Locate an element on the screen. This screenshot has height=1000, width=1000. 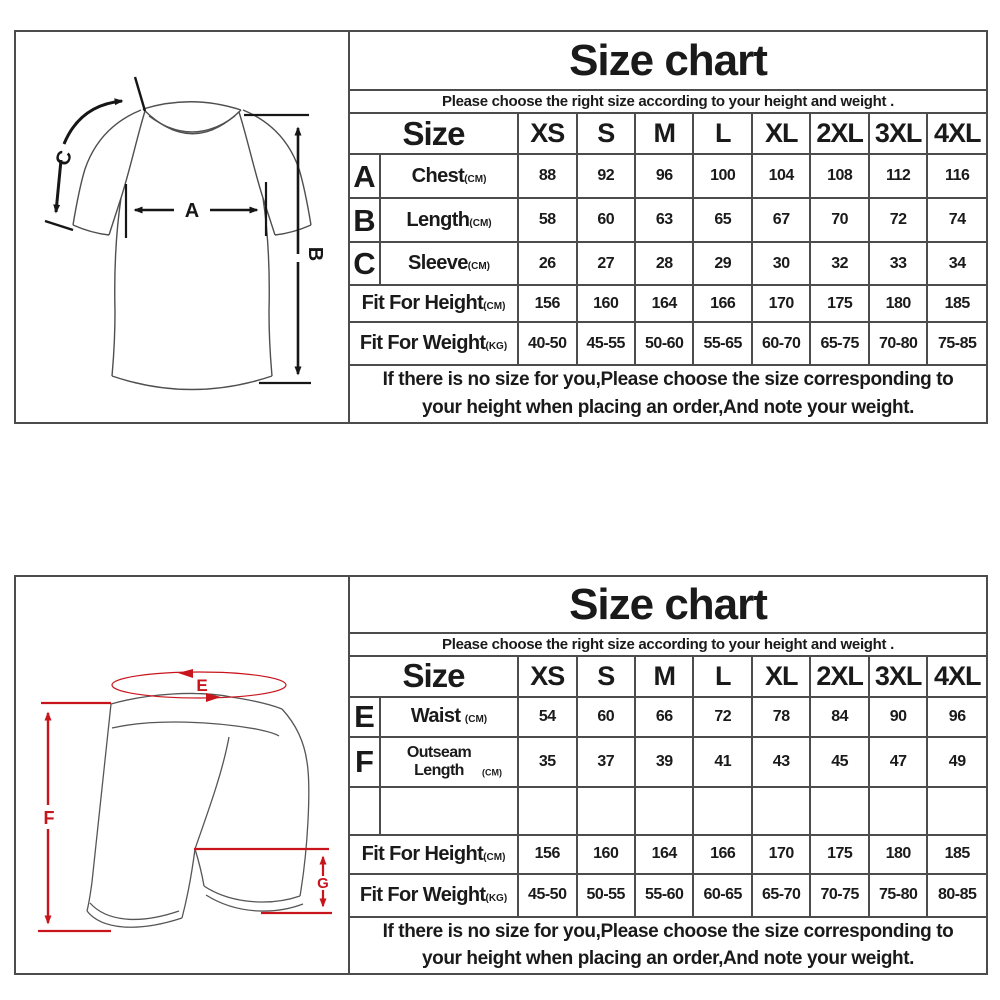
length-value: 63 is located at coordinates (664, 220).